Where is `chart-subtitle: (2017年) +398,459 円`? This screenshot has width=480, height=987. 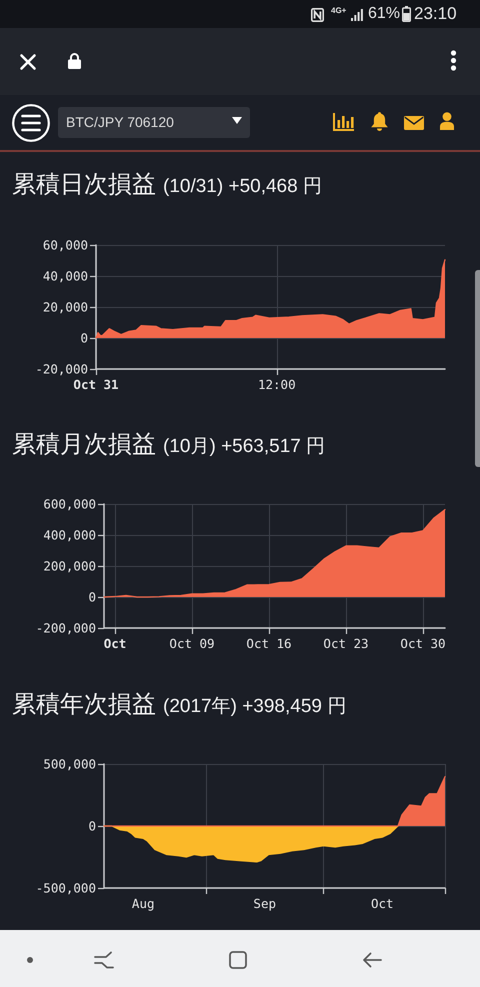 chart-subtitle: (2017年) +398,459 円 is located at coordinates (254, 706).